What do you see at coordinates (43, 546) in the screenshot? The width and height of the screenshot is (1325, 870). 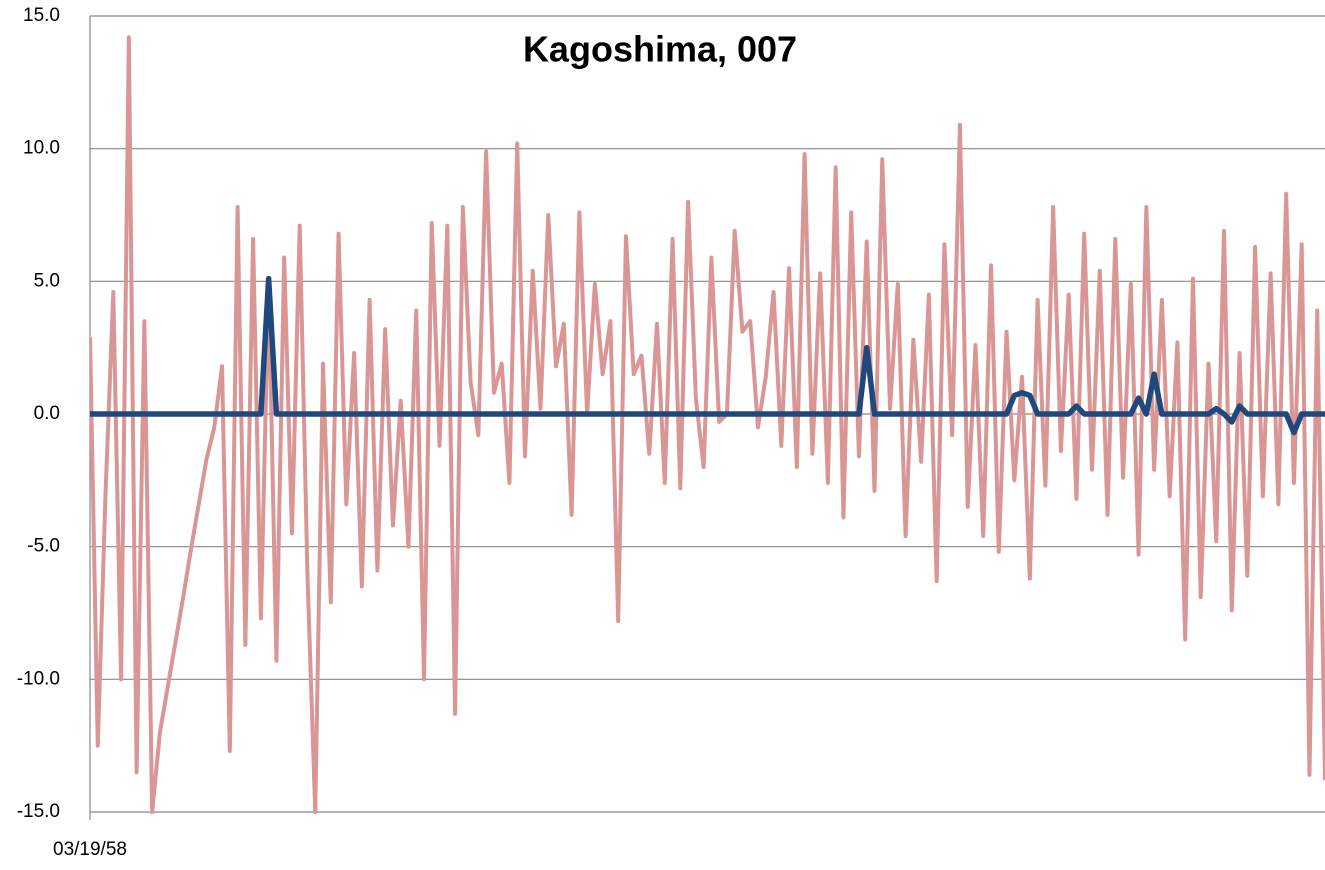 I see `y-tick-label: -5.0` at bounding box center [43, 546].